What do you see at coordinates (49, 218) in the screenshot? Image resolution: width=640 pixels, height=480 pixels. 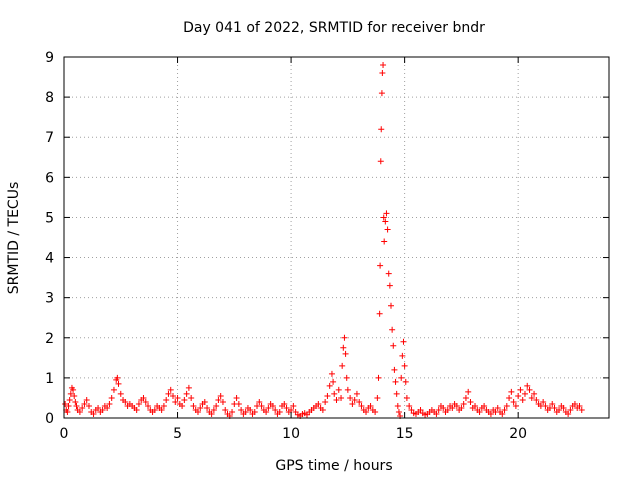 I see `y-tick-label: 5` at bounding box center [49, 218].